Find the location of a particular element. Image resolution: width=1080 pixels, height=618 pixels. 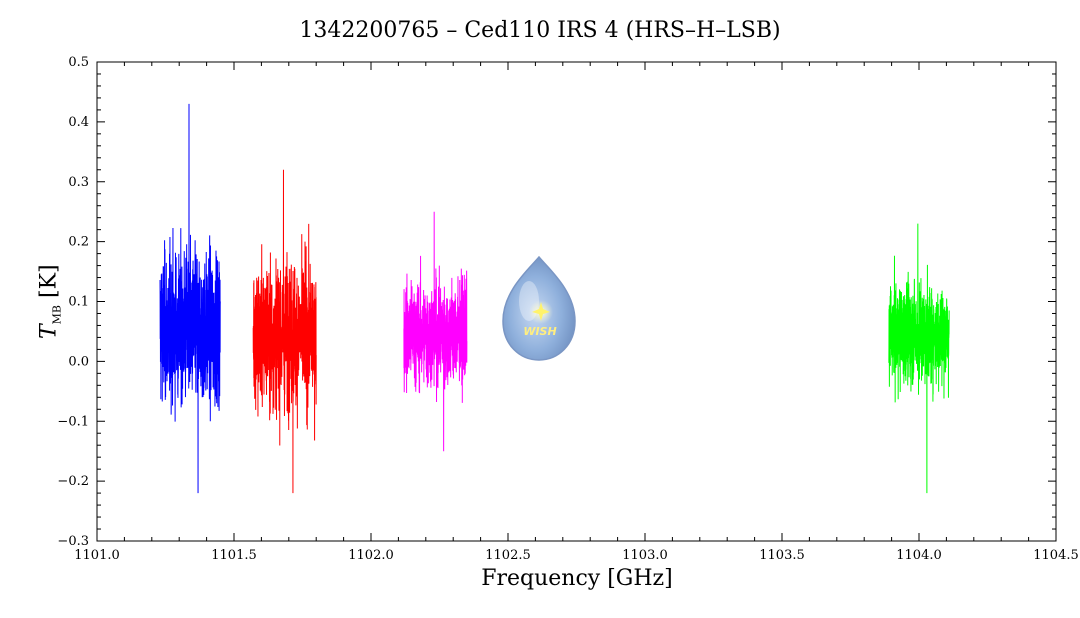

x-tick-label: 1103.0 is located at coordinates (645, 555).